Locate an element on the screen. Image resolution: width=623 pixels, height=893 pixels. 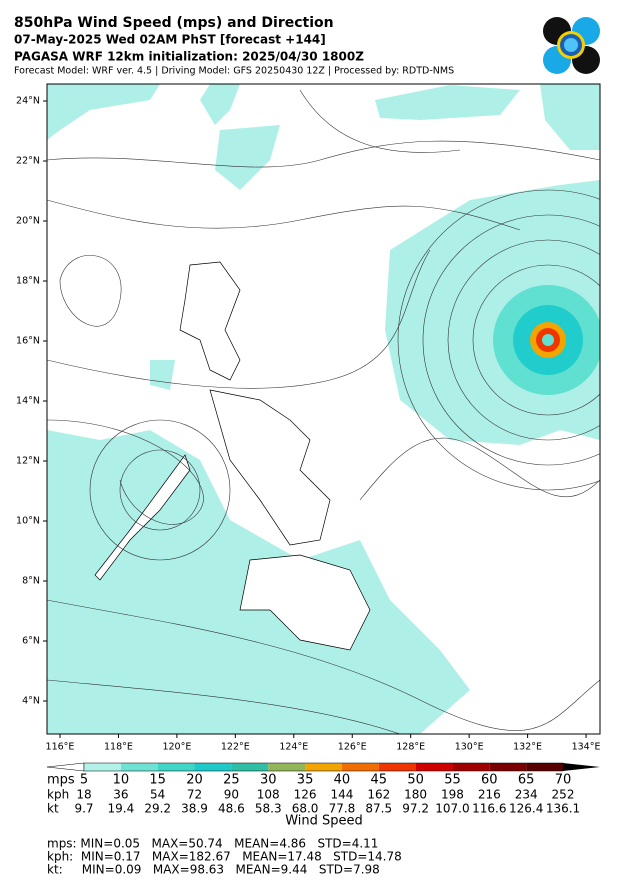
mps-value: 50 is located at coordinates (415, 780).